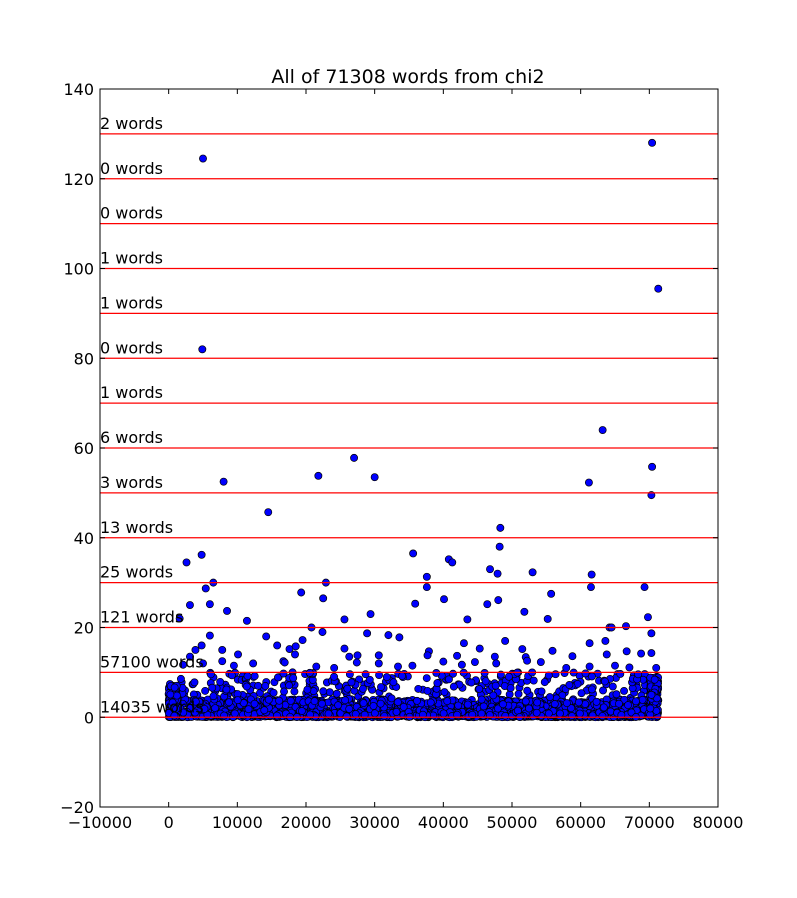 Image resolution: width=797 pixels, height=898 pixels. Describe the element at coordinates (84, 358) in the screenshot. I see `y-tick-label: 80` at that location.